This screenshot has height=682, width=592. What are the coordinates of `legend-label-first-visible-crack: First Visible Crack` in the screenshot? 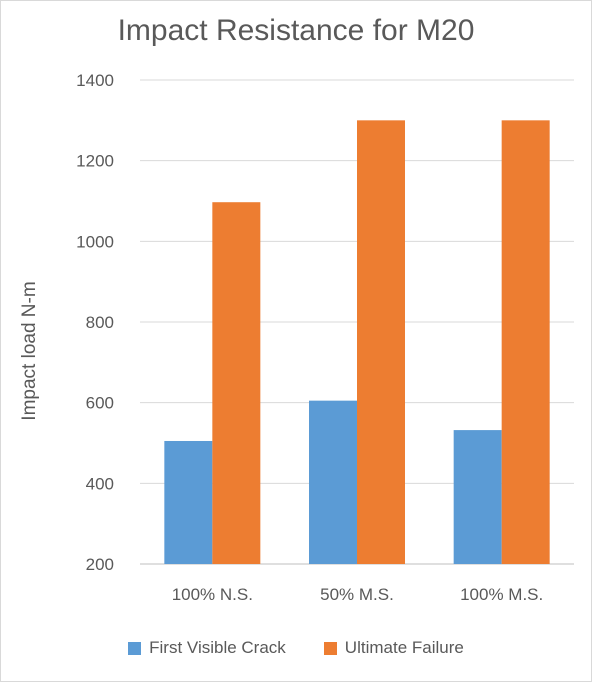 It's located at (217, 647).